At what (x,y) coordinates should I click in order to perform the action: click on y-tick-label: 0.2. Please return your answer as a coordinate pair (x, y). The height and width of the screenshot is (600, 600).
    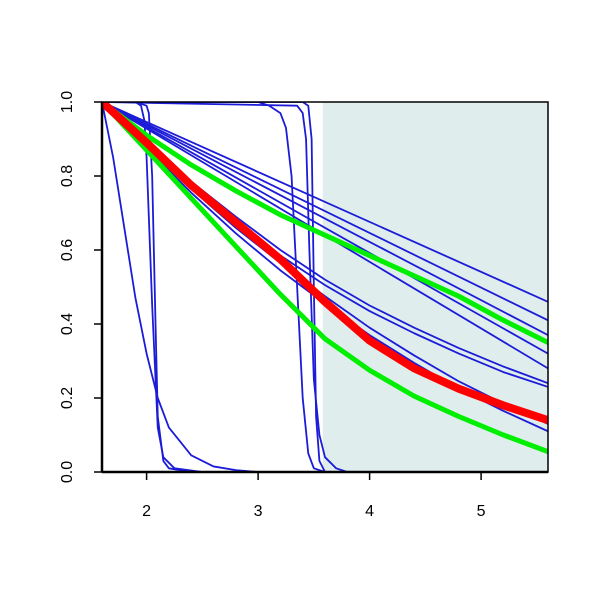
    Looking at the image, I should click on (67, 398).